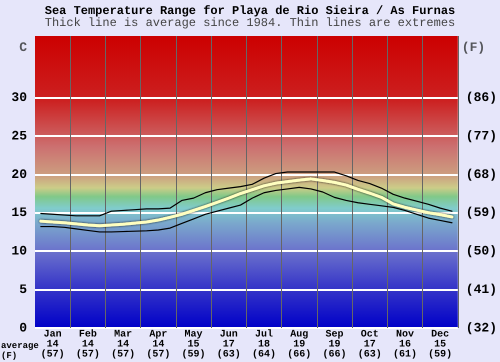 This screenshot has height=362, width=500. What do you see at coordinates (23, 328) in the screenshot?
I see `y-tick-label: 0` at bounding box center [23, 328].